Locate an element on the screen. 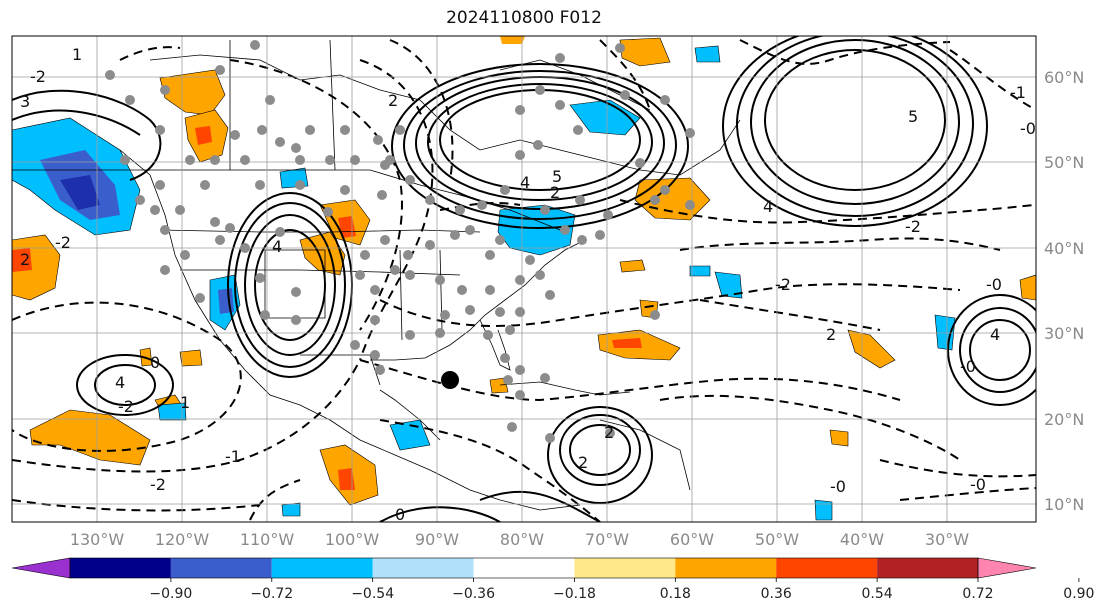  lat-label: 20°N is located at coordinates (1064, 419).